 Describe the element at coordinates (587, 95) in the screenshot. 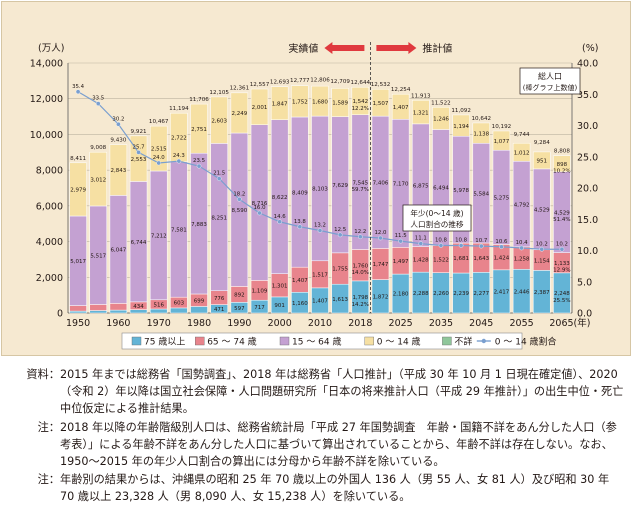

I see `y-right-tick-label: 35.0` at that location.